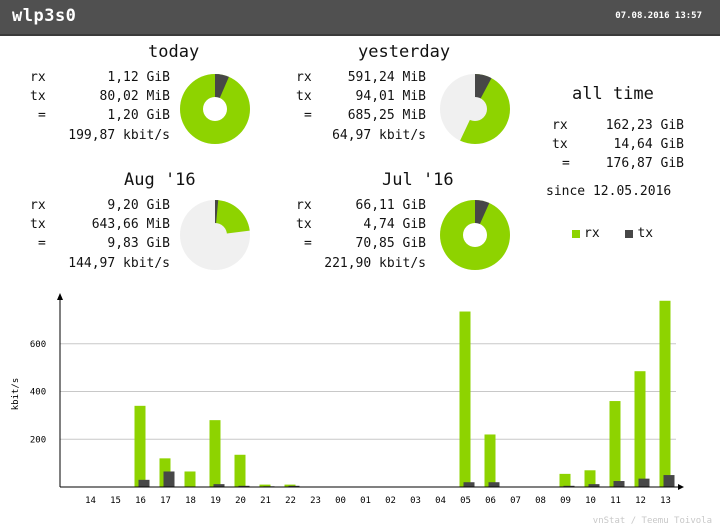  What do you see at coordinates (38, 393) in the screenshot?
I see `y-tick-labels: 200 400 600` at bounding box center [38, 393].